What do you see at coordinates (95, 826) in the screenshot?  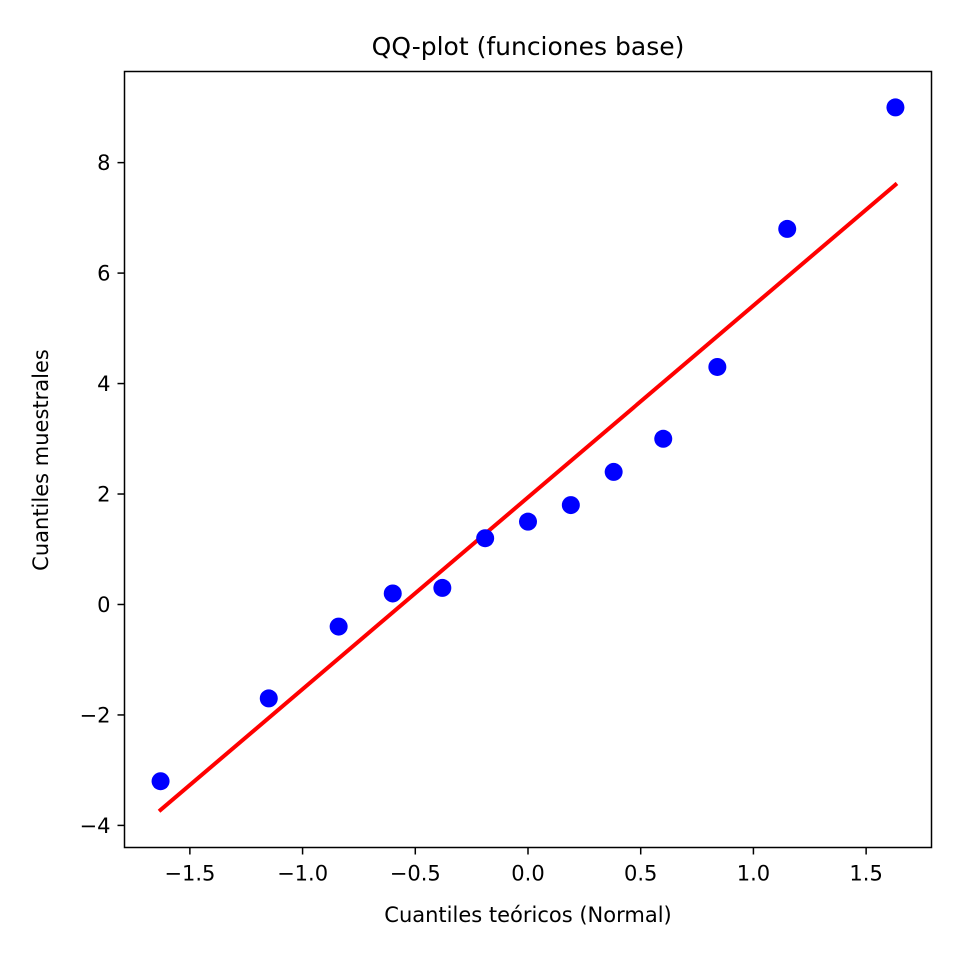 I see `y-tick-label: −4` at bounding box center [95, 826].